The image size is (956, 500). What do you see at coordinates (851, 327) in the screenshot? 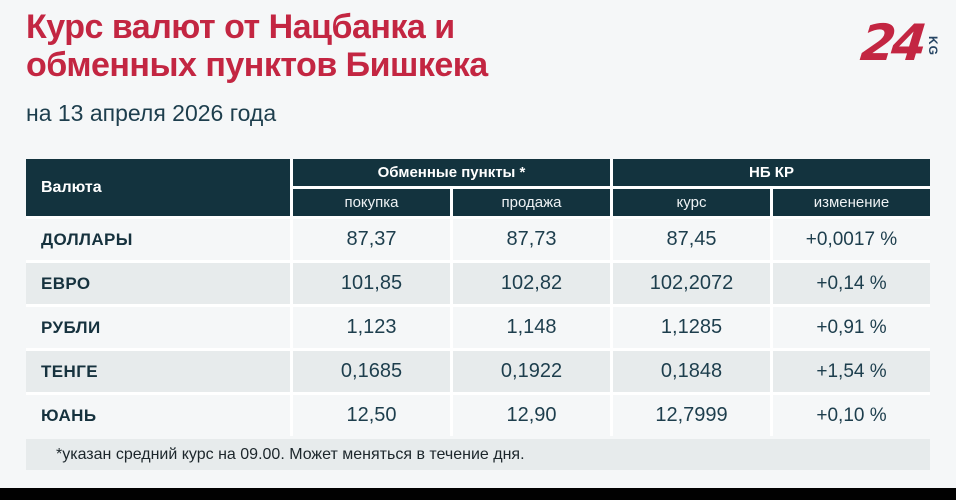
I see `row-rubles-change: +0,91 %` at bounding box center [851, 327].